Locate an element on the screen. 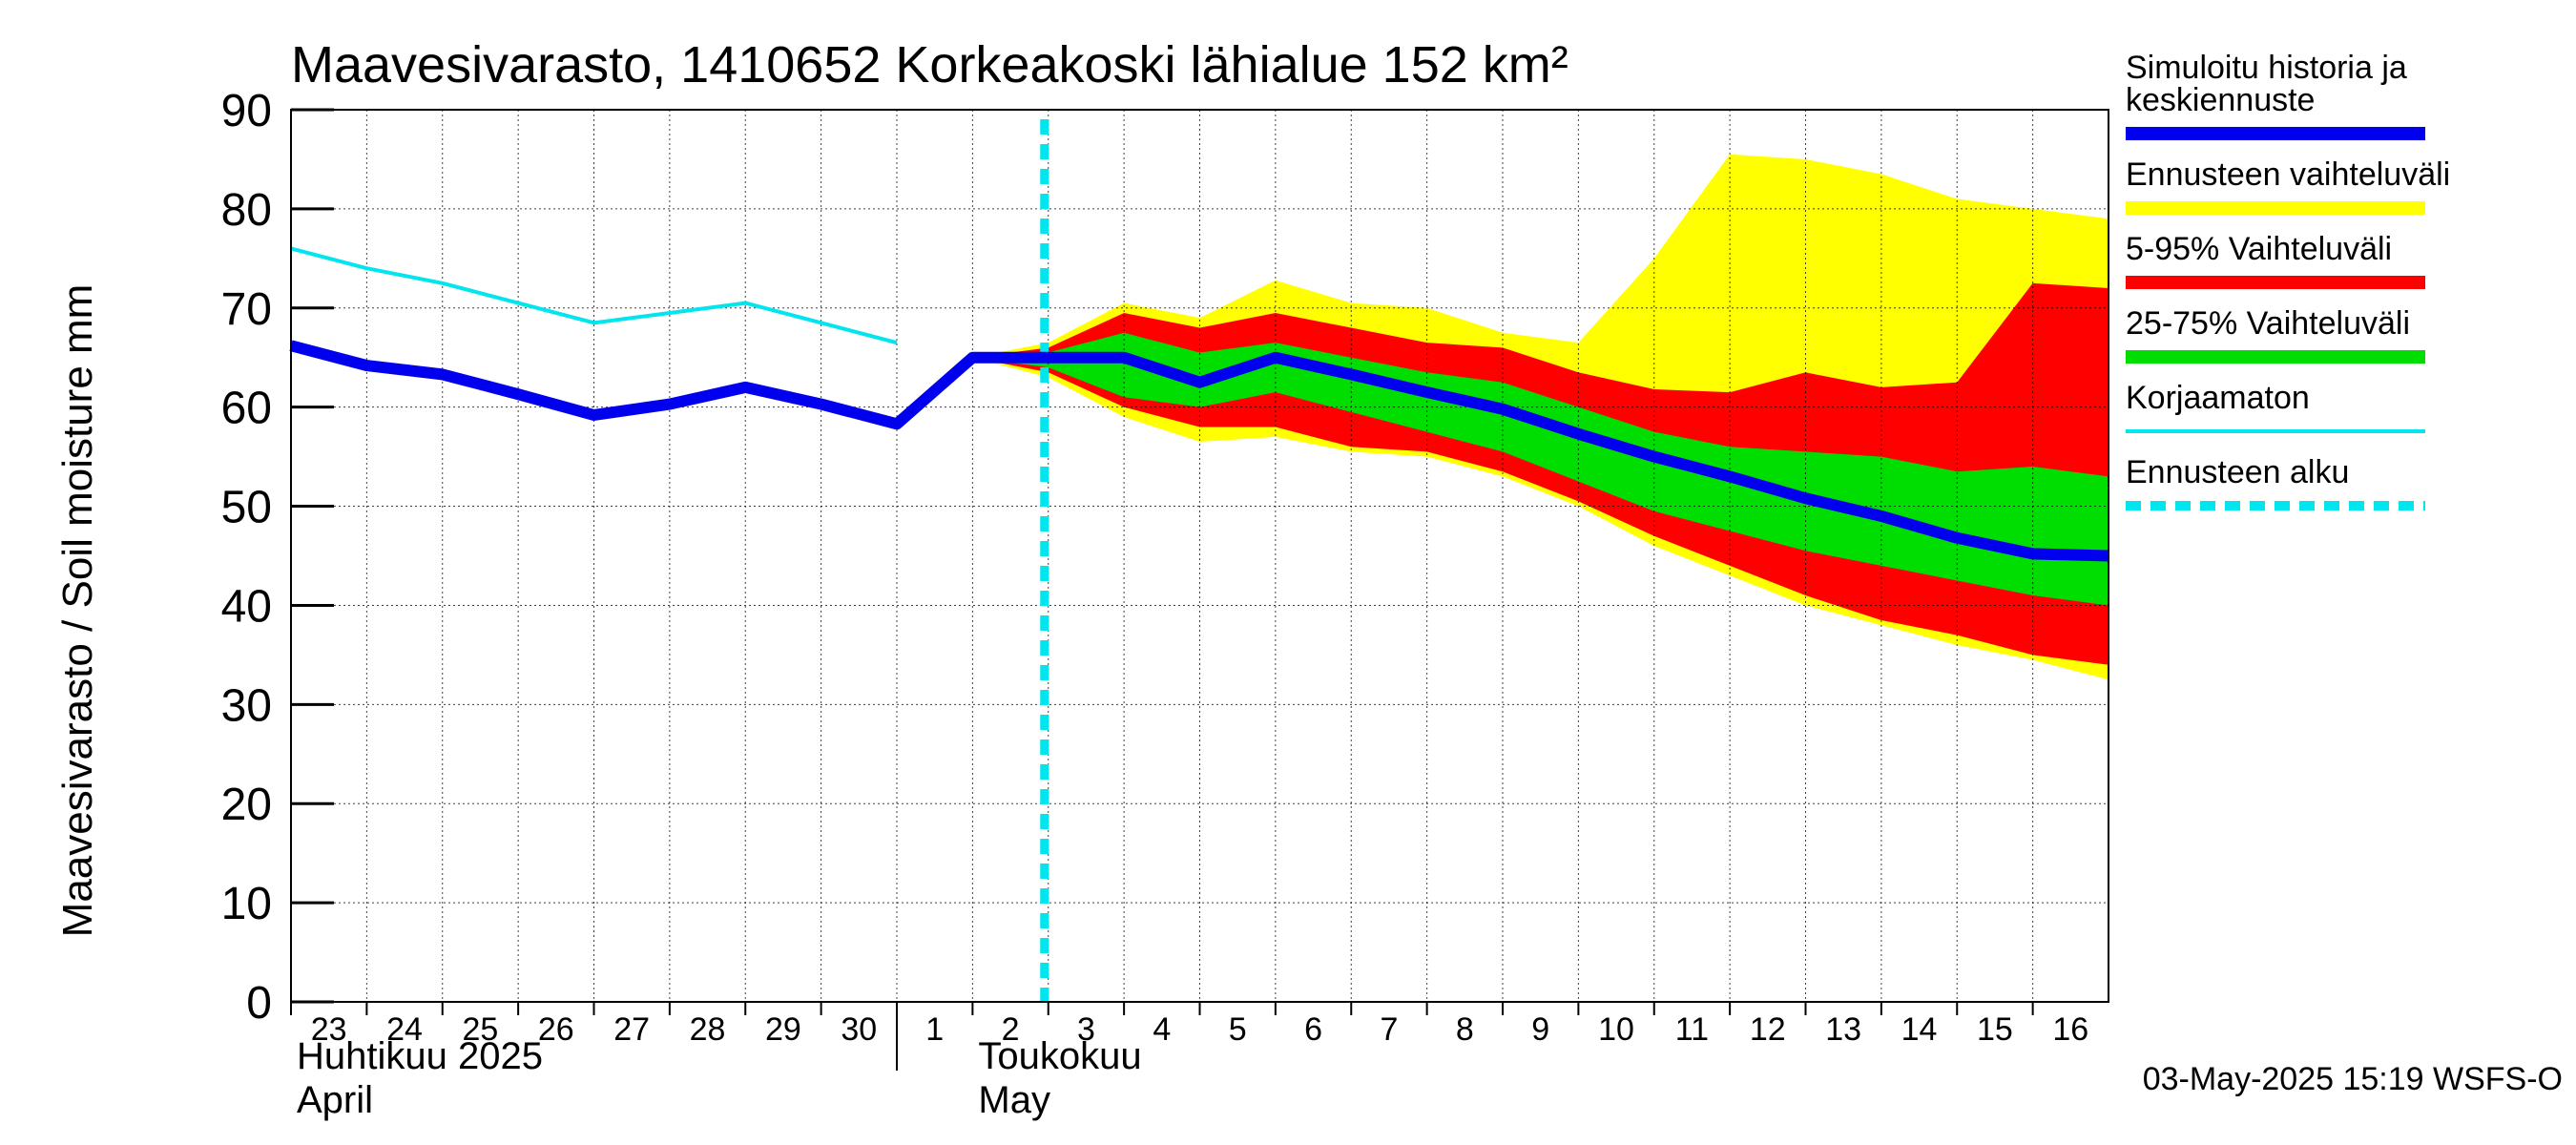 This screenshot has height=1145, width=2576. x-tick-label: 1 is located at coordinates (934, 1029).